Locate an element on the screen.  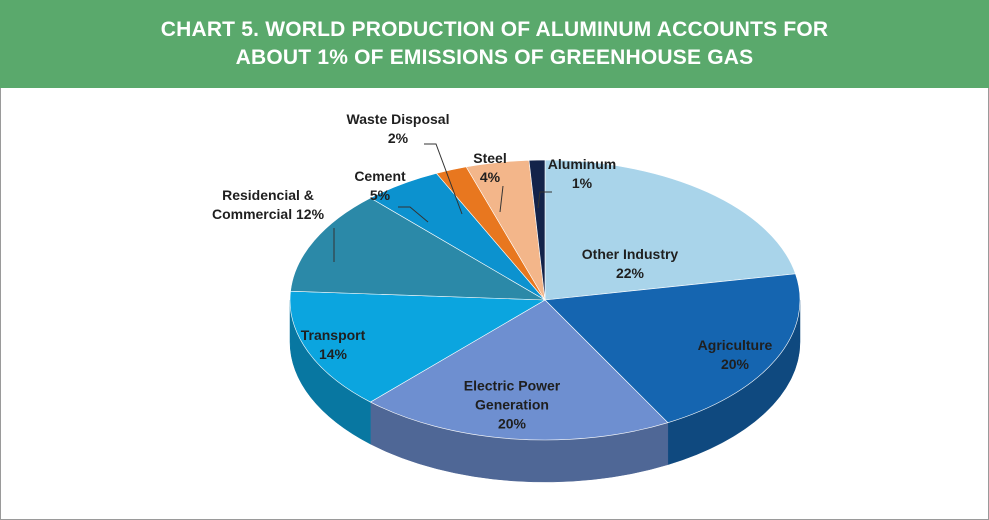
slice-label: Residencial & Commercial 12% is located at coordinates (268, 205).